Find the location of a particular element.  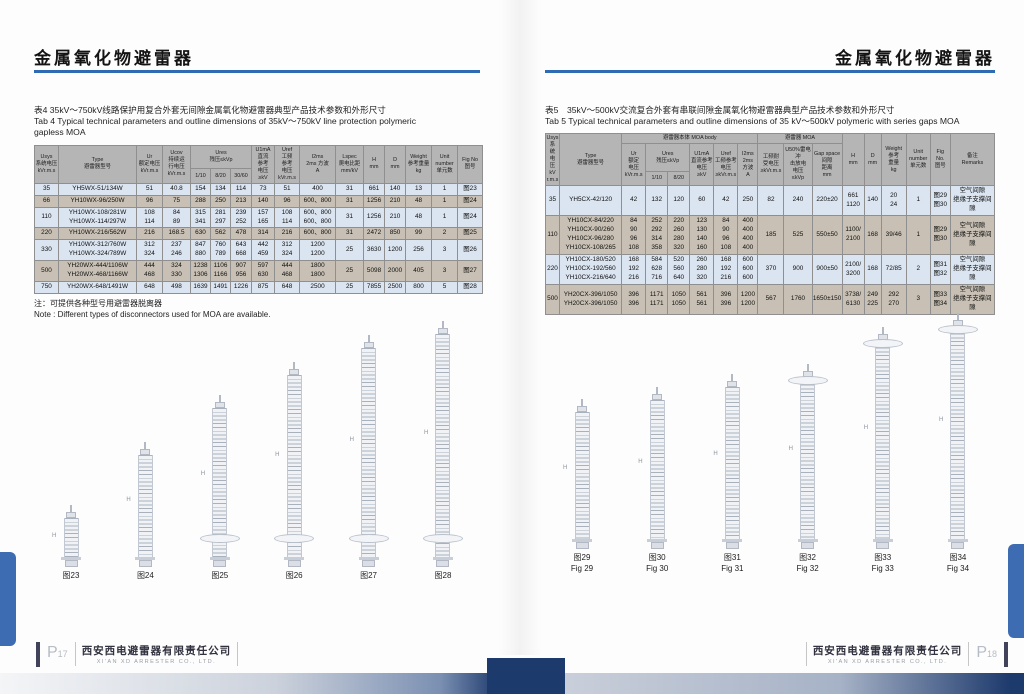

header-row: 1/10 8/20 30/60 is located at coordinates (259, 176).